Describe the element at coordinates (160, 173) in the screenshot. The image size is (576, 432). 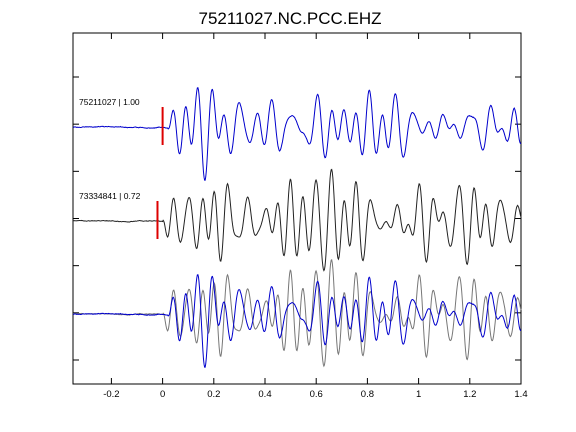
I see `pick-markers` at that location.